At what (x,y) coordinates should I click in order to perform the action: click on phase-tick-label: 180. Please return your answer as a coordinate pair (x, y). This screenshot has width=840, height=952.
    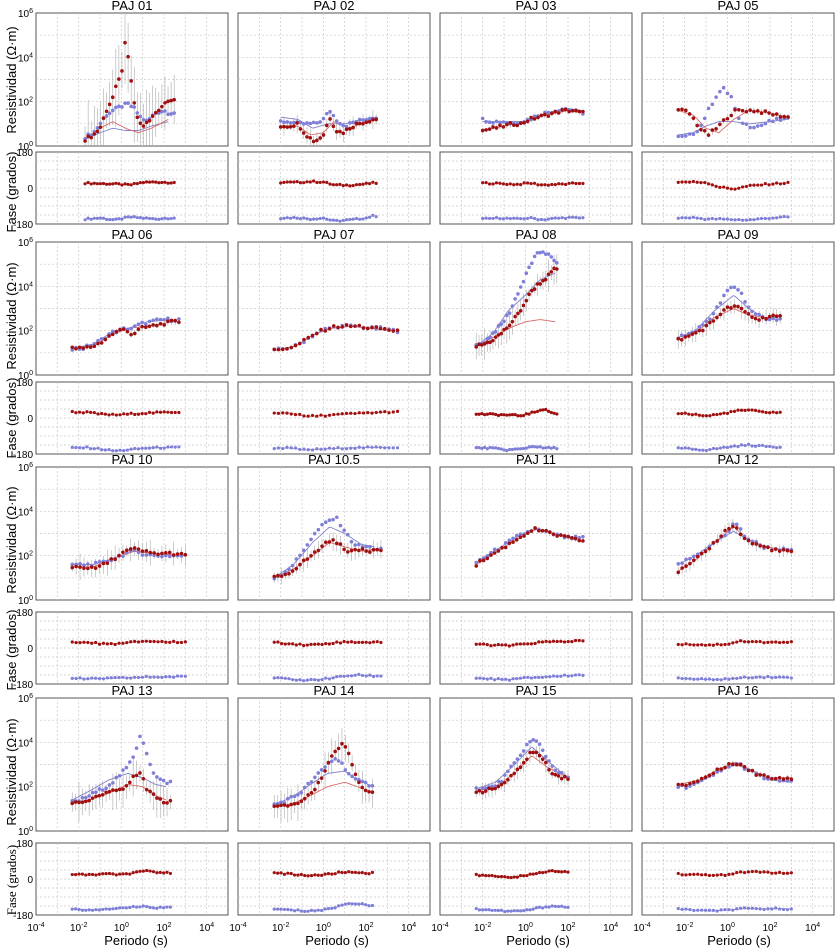
    Looking at the image, I should click on (24, 844).